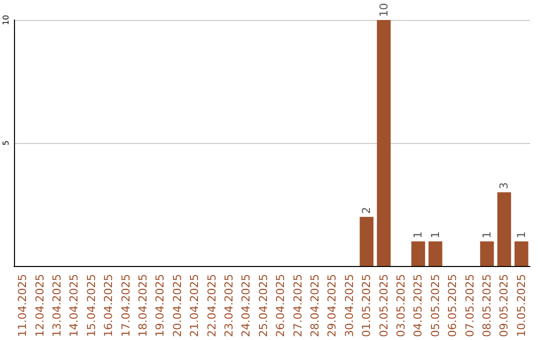 The width and height of the screenshot is (540, 340). Describe the element at coordinates (91, 306) in the screenshot. I see `x-tick-label: 15.04.2025` at that location.